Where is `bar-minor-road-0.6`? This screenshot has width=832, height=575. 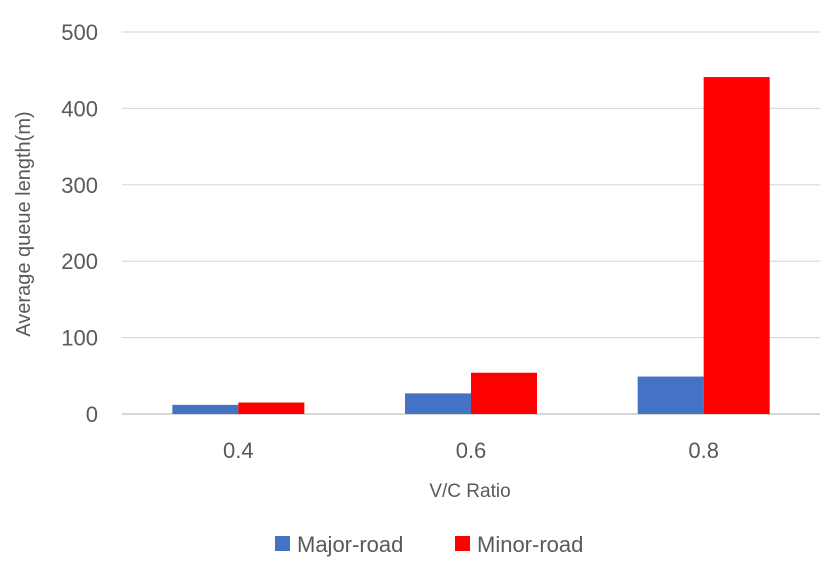
bar-minor-road-0.6 is located at coordinates (504, 393).